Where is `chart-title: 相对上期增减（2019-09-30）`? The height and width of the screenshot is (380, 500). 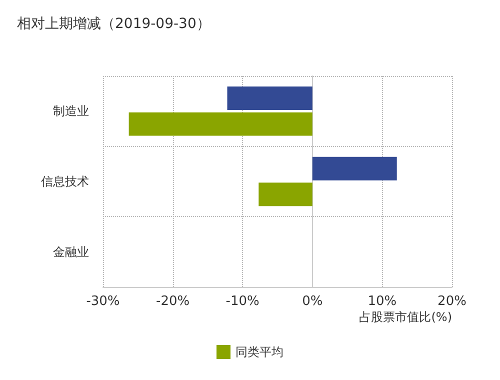
chart-title: 相对上期增减（2019-09-30） is located at coordinates (113, 24).